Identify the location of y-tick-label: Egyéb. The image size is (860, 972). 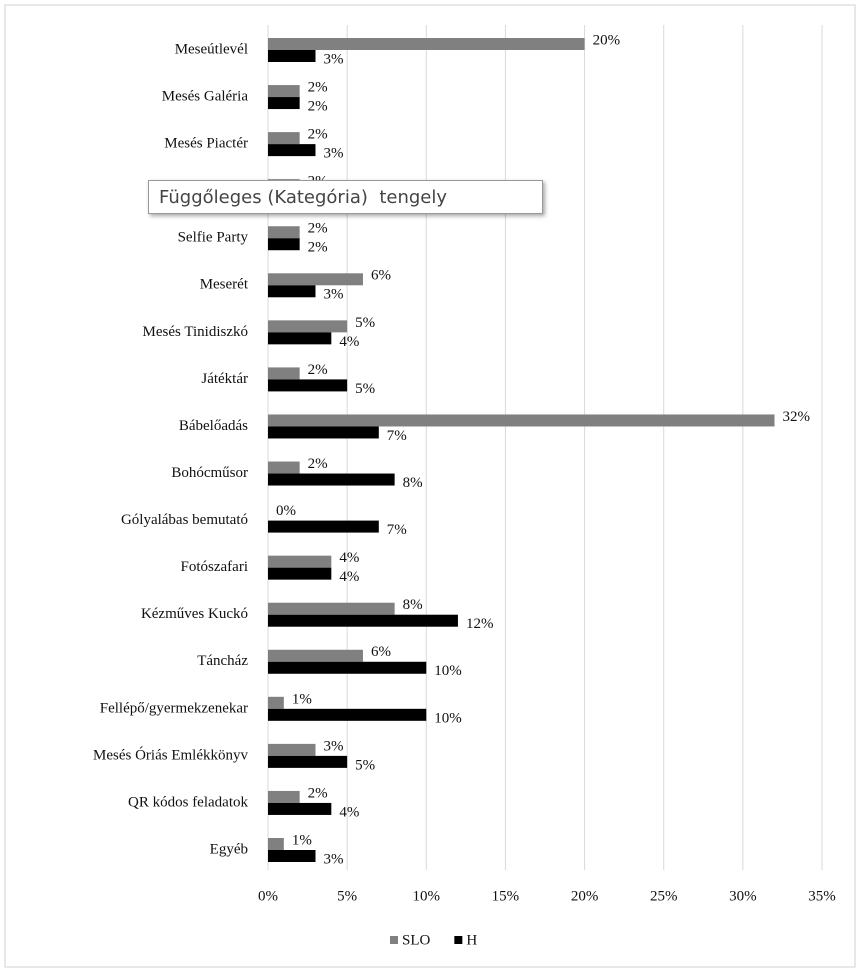
(229, 849).